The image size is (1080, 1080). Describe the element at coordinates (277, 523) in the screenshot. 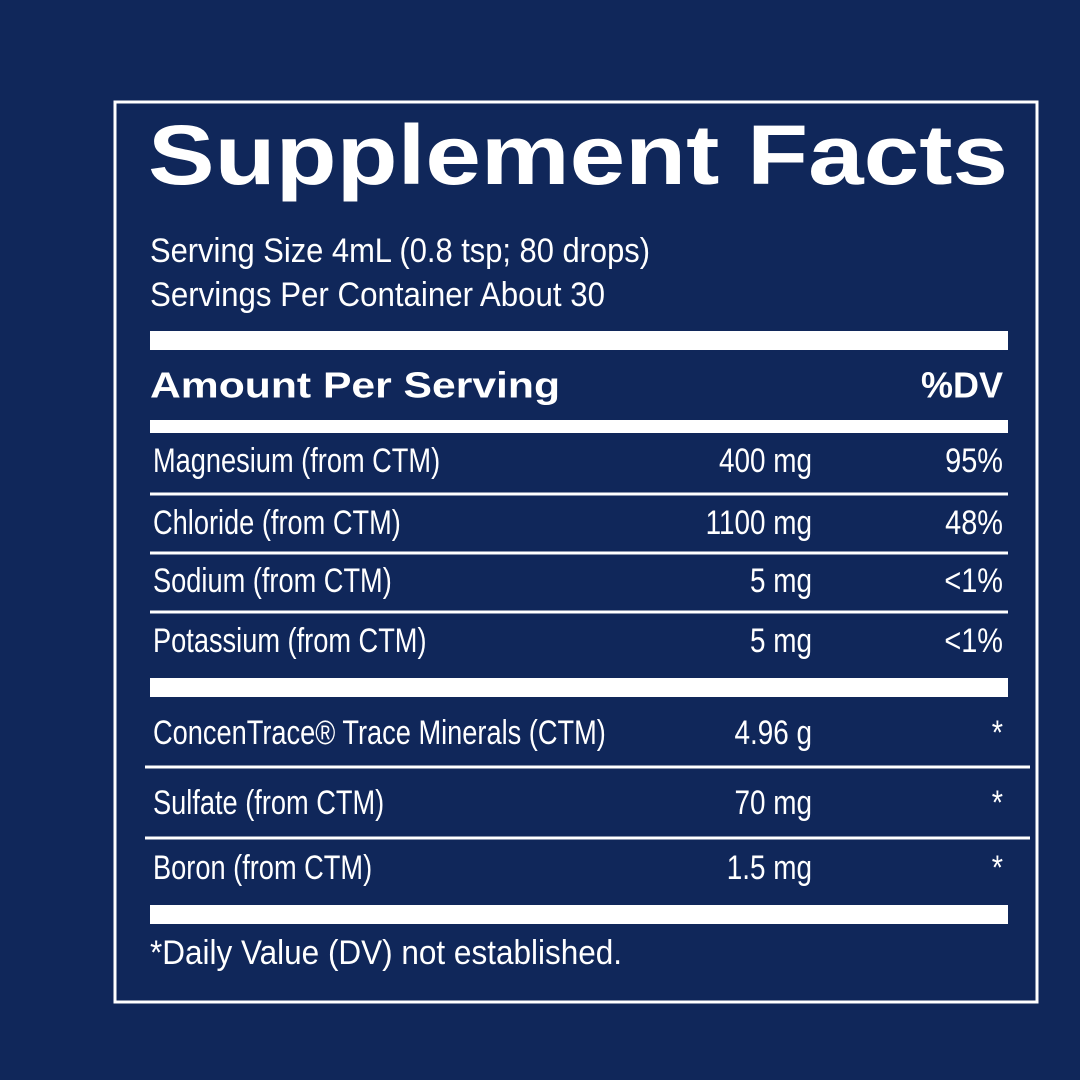

I see `nutrient-name: Chloride (from CTM)` at that location.